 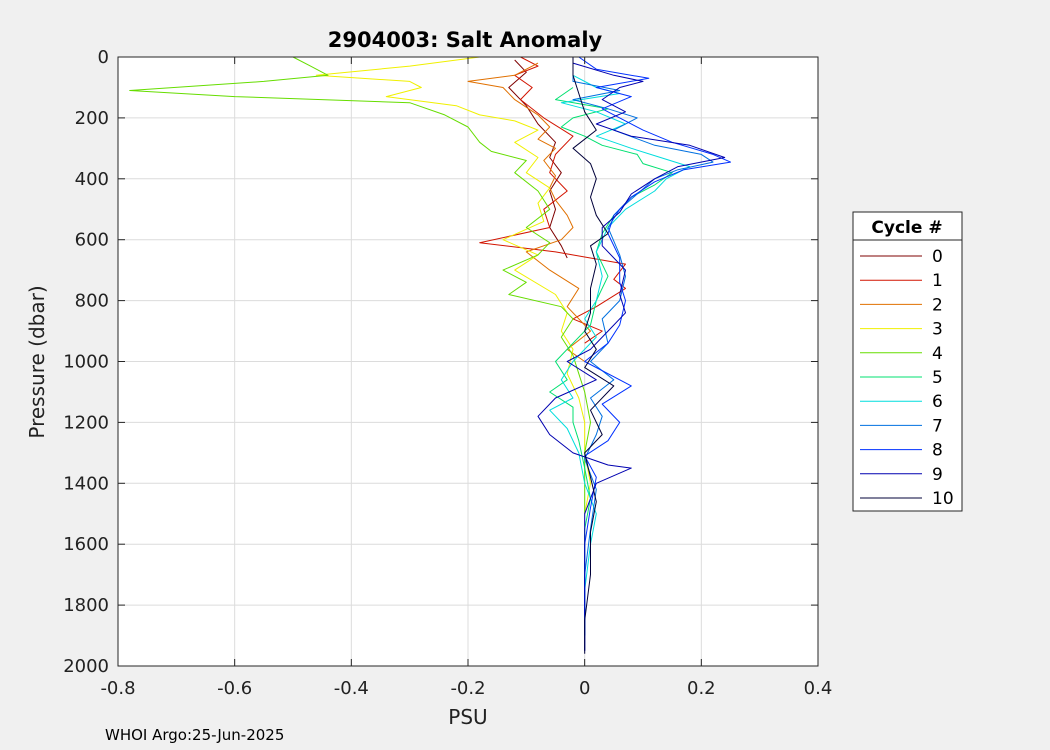 I want to click on legend-label-cycle-2: 2, so click(x=937, y=305).